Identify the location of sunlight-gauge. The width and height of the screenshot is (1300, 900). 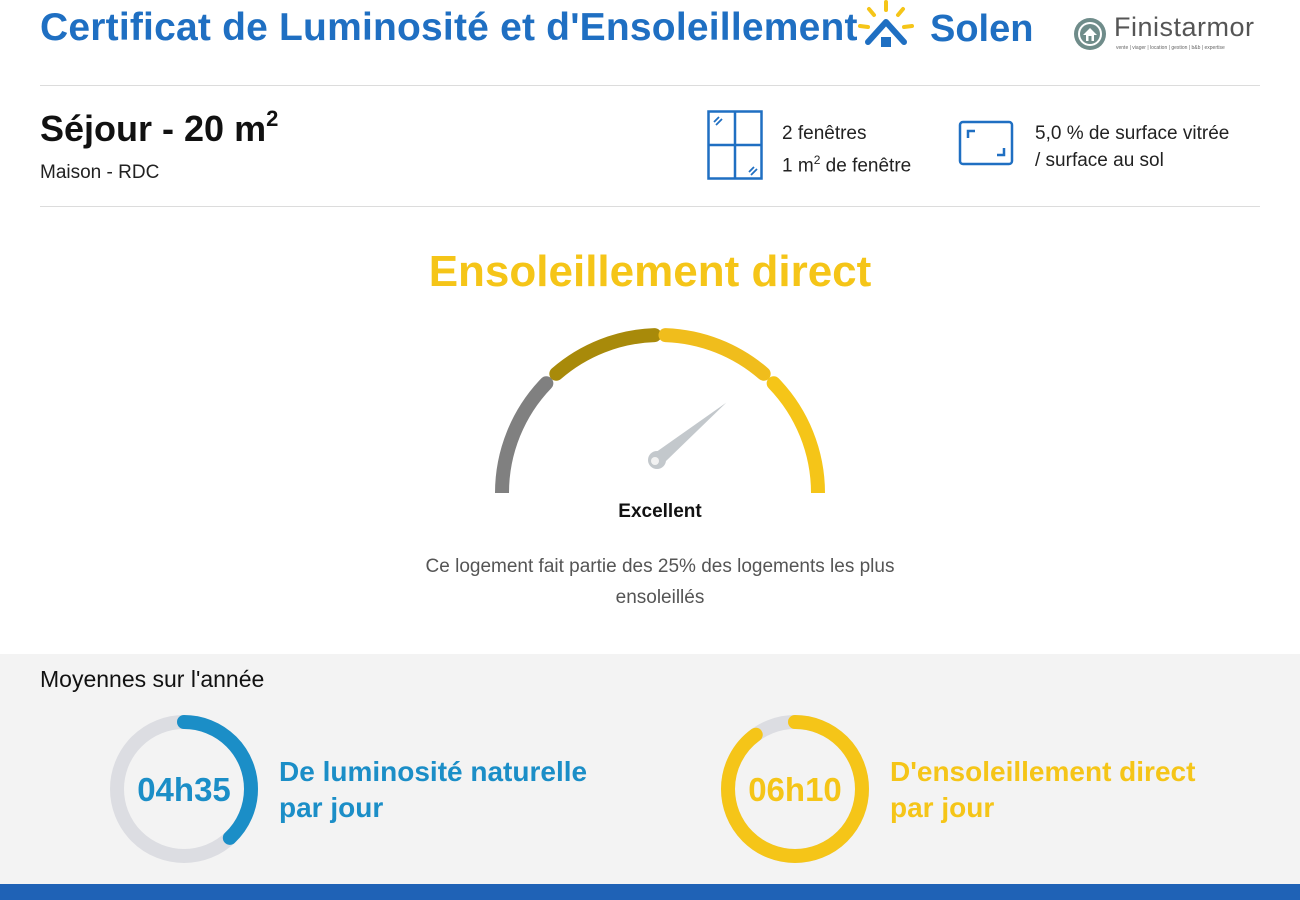
(660, 410).